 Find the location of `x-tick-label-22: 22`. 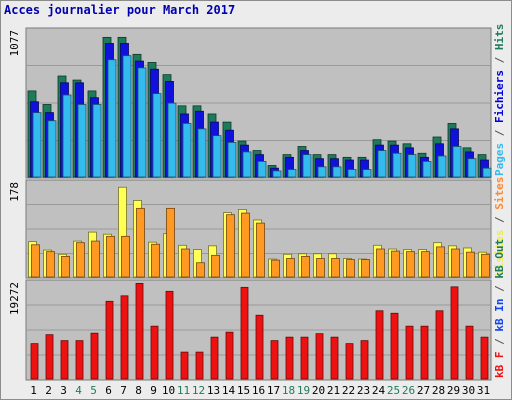

x-tick-label-22: 22 is located at coordinates (348, 390).